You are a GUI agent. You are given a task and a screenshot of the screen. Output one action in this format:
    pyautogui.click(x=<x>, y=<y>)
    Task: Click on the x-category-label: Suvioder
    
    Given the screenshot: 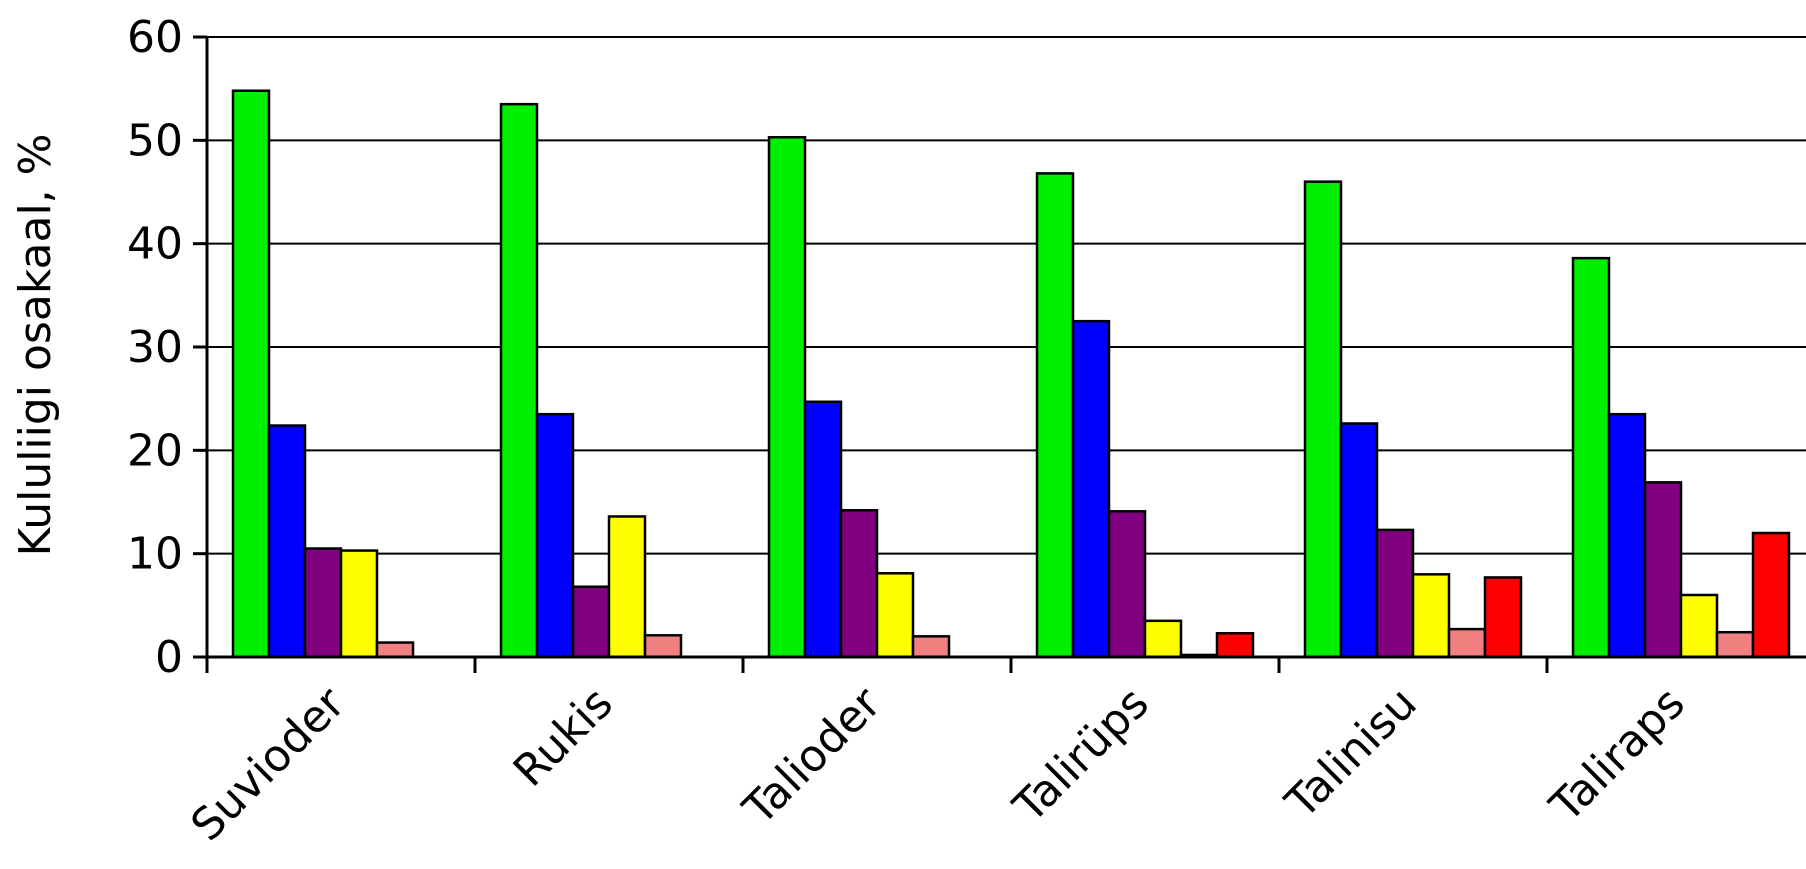 What is the action you would take?
    pyautogui.click(x=268, y=764)
    